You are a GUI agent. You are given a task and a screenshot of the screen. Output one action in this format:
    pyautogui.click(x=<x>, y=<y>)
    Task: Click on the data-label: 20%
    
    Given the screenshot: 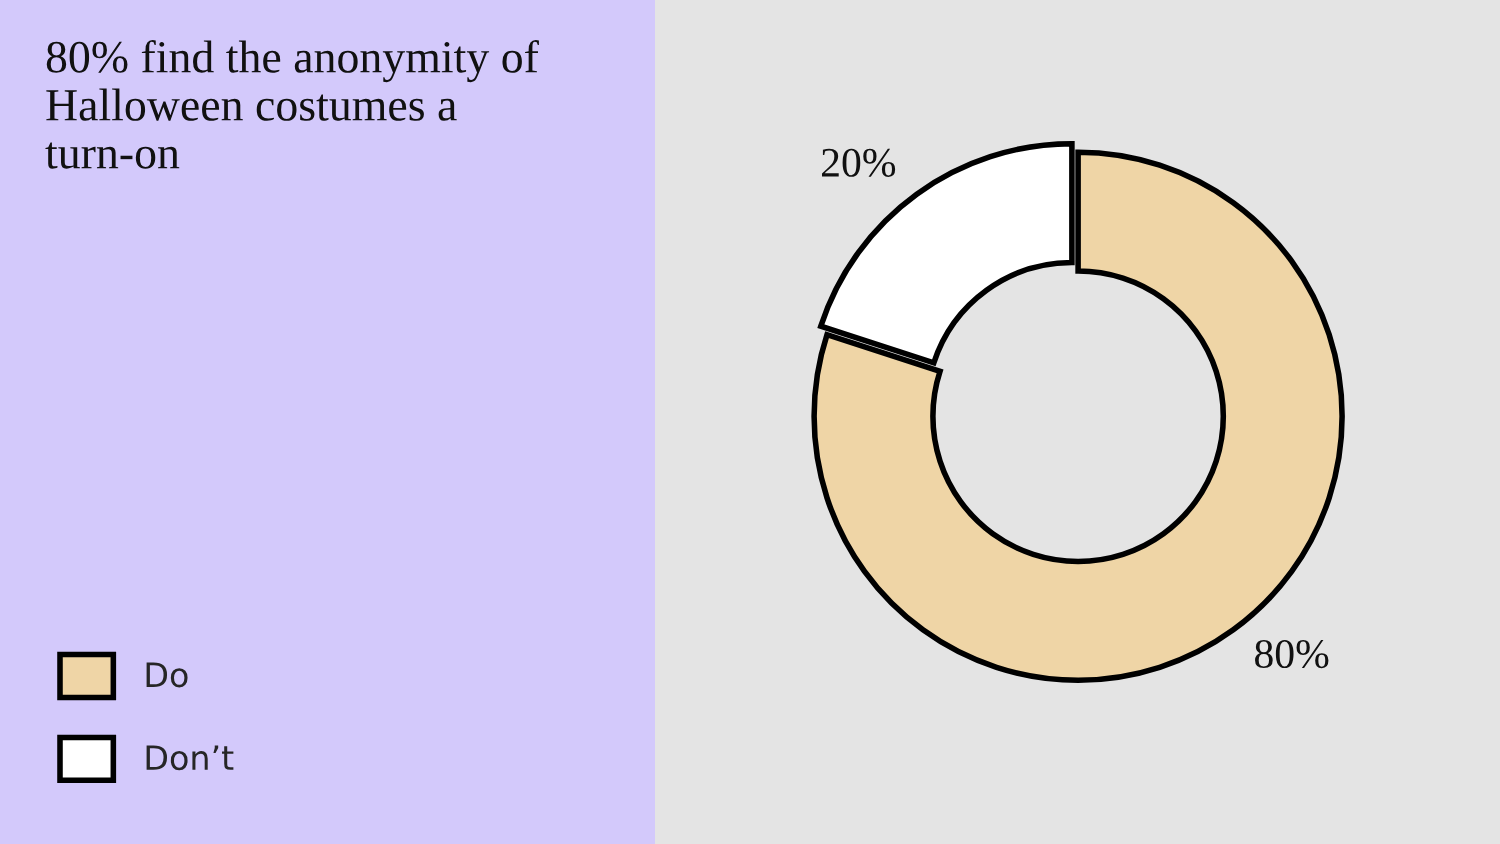 What is the action you would take?
    pyautogui.click(x=859, y=162)
    